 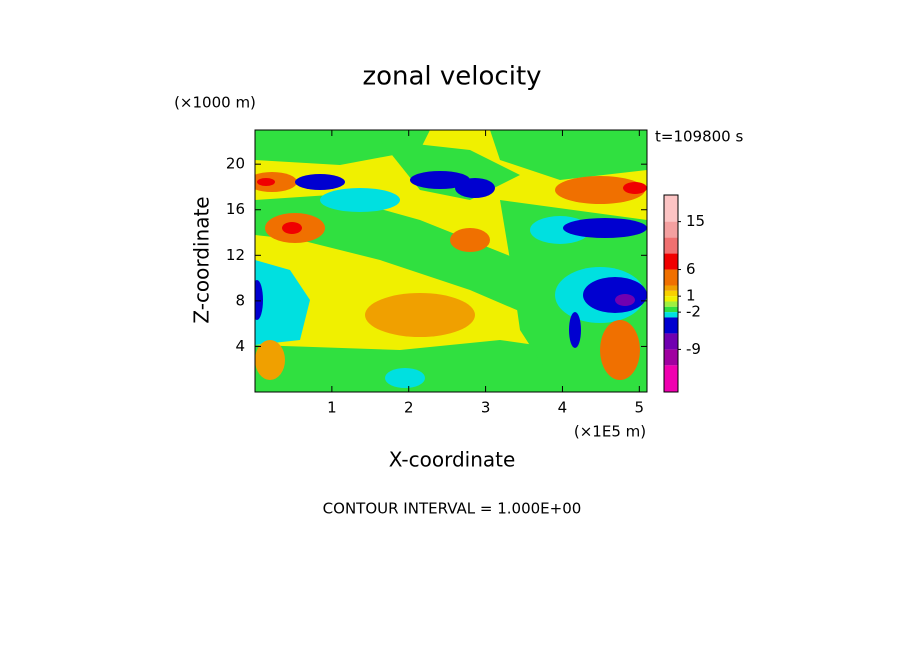 What do you see at coordinates (235, 255) in the screenshot?
I see `y-tick-label: 12` at bounding box center [235, 255].